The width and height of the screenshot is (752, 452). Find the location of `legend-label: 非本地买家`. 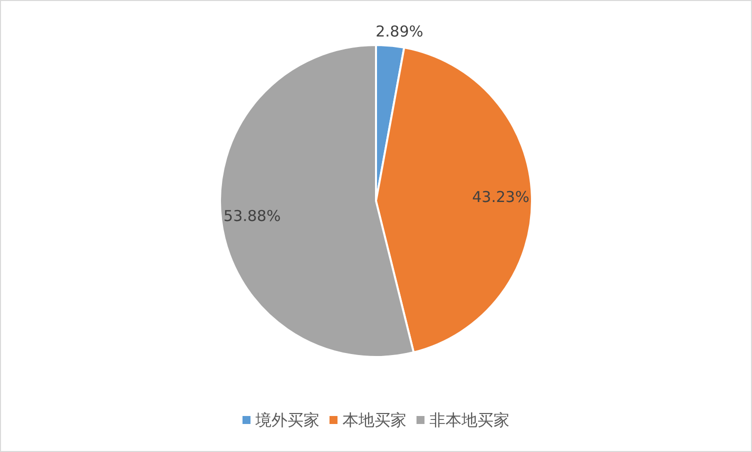

legend-label: 非本地买家 is located at coordinates (470, 420).